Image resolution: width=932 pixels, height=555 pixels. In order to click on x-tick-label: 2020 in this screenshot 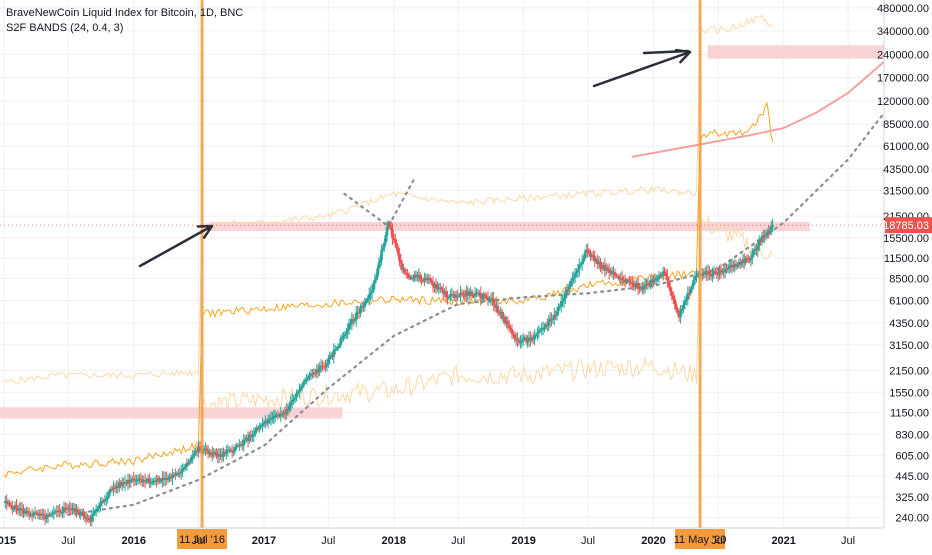, I will do `click(653, 541)`.